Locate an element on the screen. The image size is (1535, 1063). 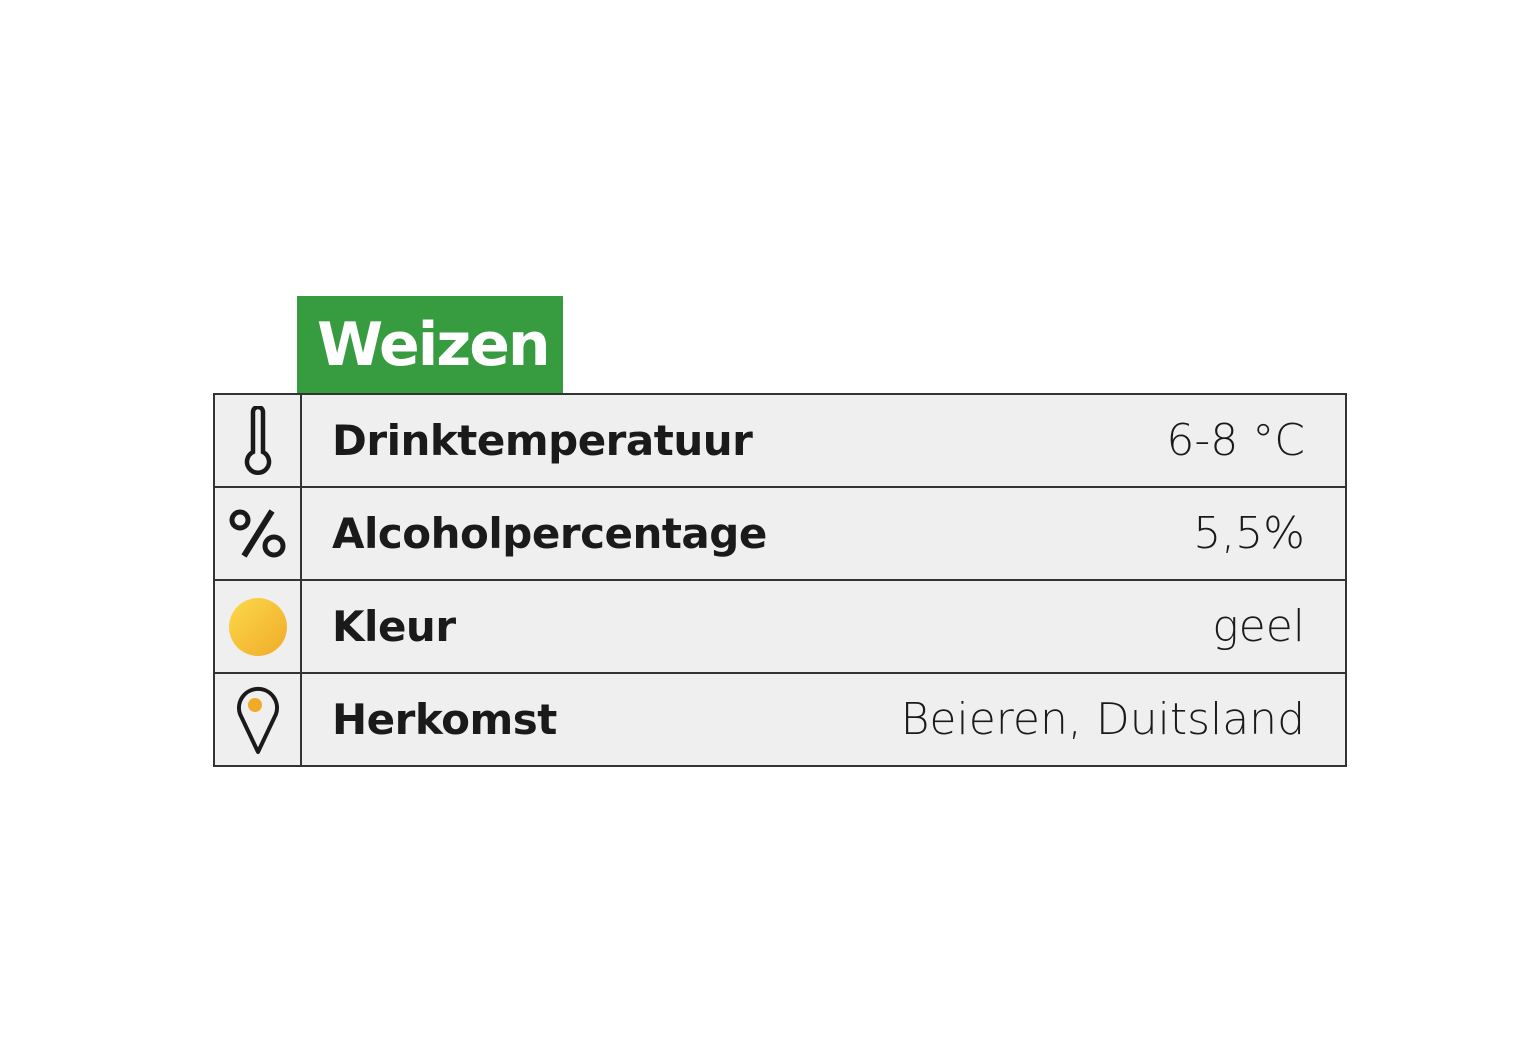
table-row-temperature: Drinktemperatuur 6-8 °C is located at coordinates (780, 440).